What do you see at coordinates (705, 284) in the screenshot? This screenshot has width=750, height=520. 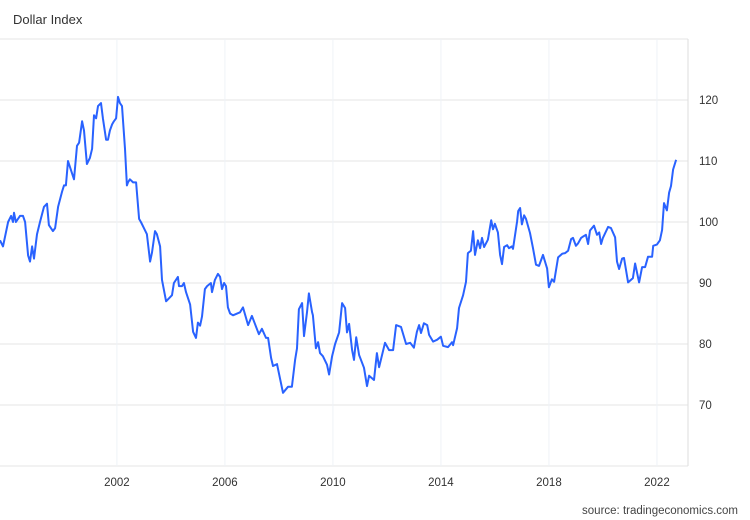 I see `y-tick-label: 90` at bounding box center [705, 284].